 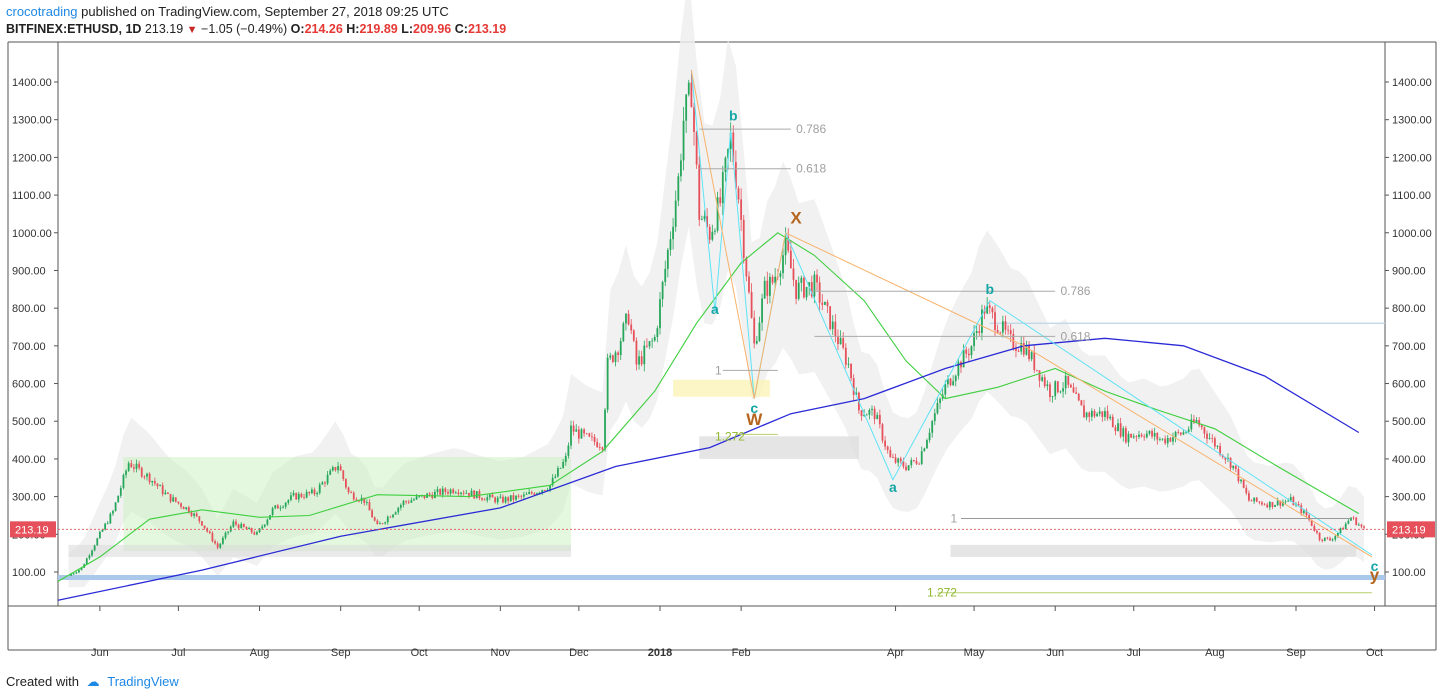 I want to click on price-tag-text: 213.19, so click(x=1409, y=530).